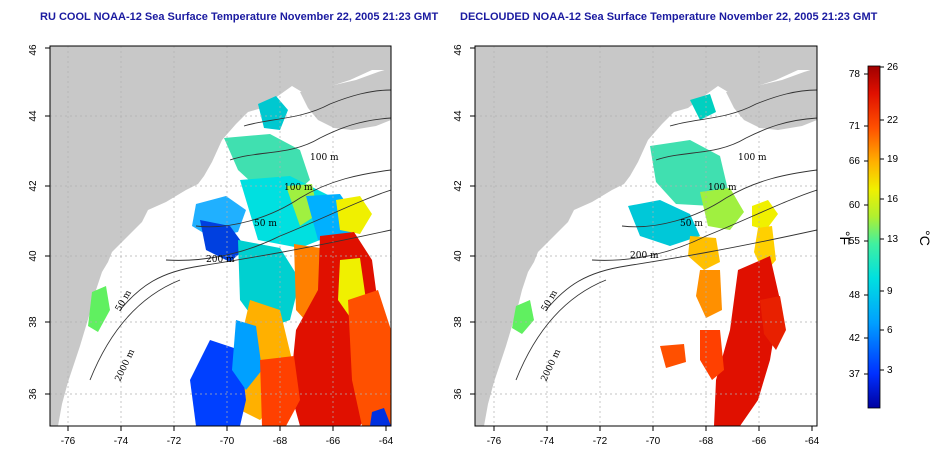 This screenshot has height=475, width=950. What do you see at coordinates (33, 222) in the screenshot?
I see `left-y-tick-labels: 36 38 40 42 44 46` at bounding box center [33, 222].